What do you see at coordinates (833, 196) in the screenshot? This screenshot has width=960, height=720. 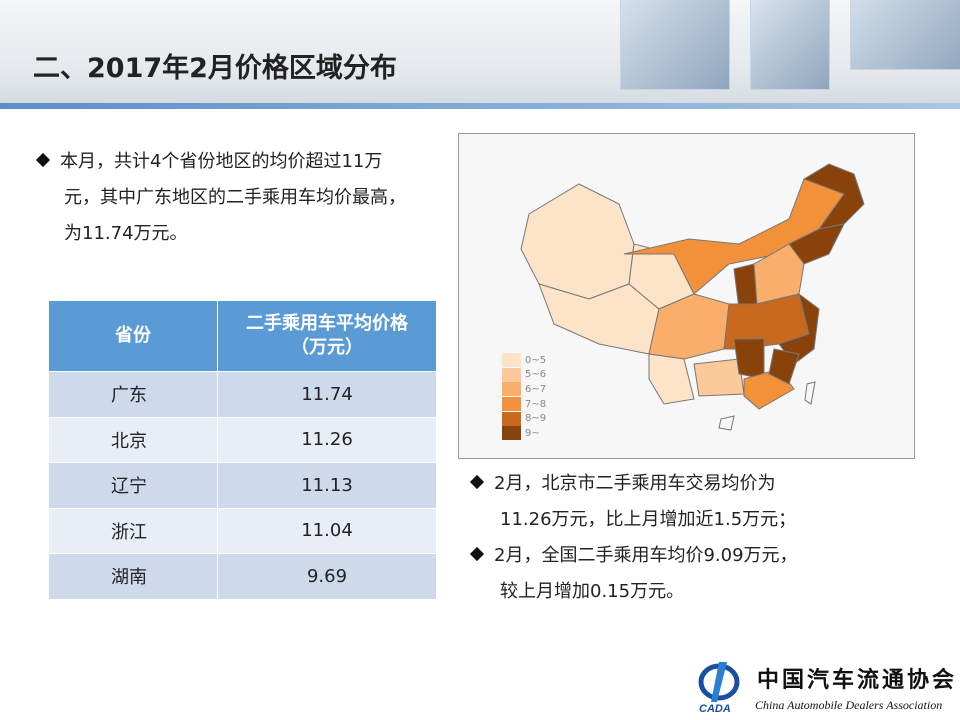 I see `region-heilongjiang` at bounding box center [833, 196].